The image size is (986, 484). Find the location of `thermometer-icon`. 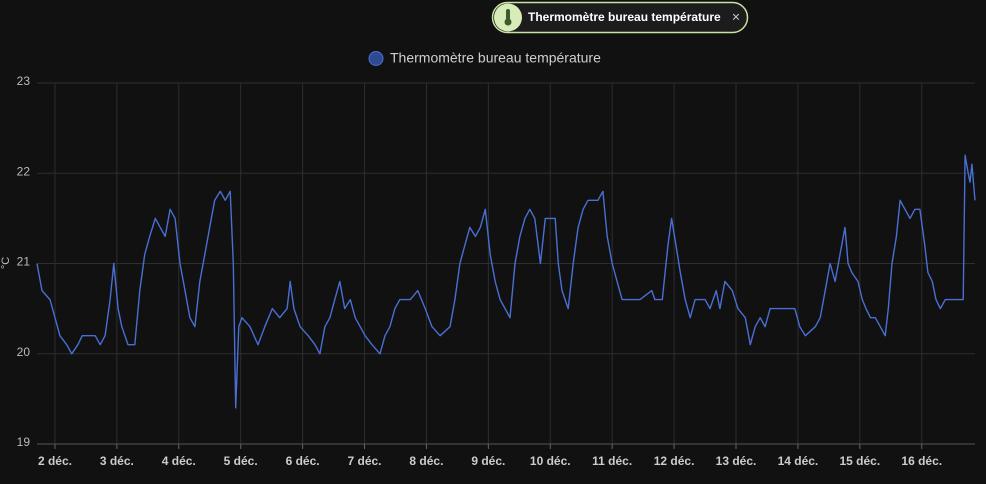

thermometer-icon is located at coordinates (508, 14).